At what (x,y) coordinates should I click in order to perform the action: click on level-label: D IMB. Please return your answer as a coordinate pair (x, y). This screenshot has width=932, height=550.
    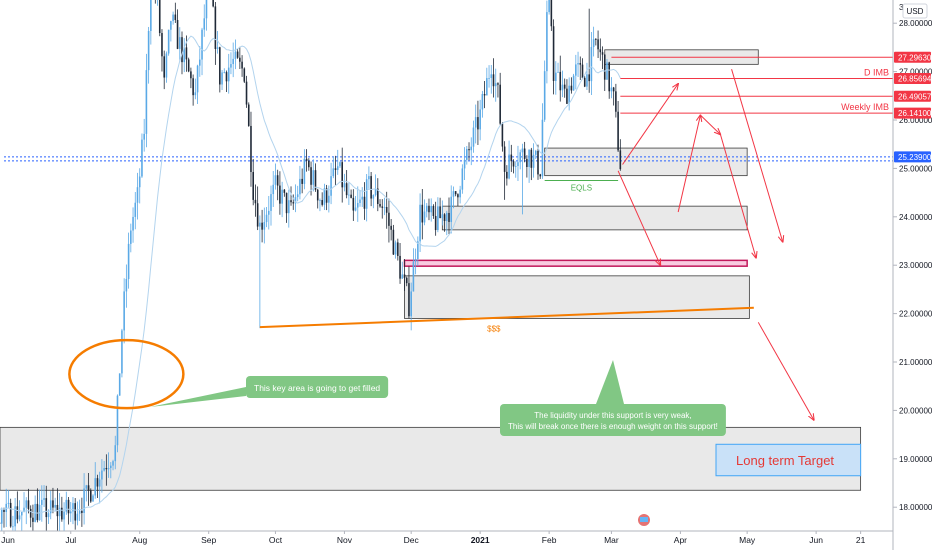
    Looking at the image, I should click on (876, 73).